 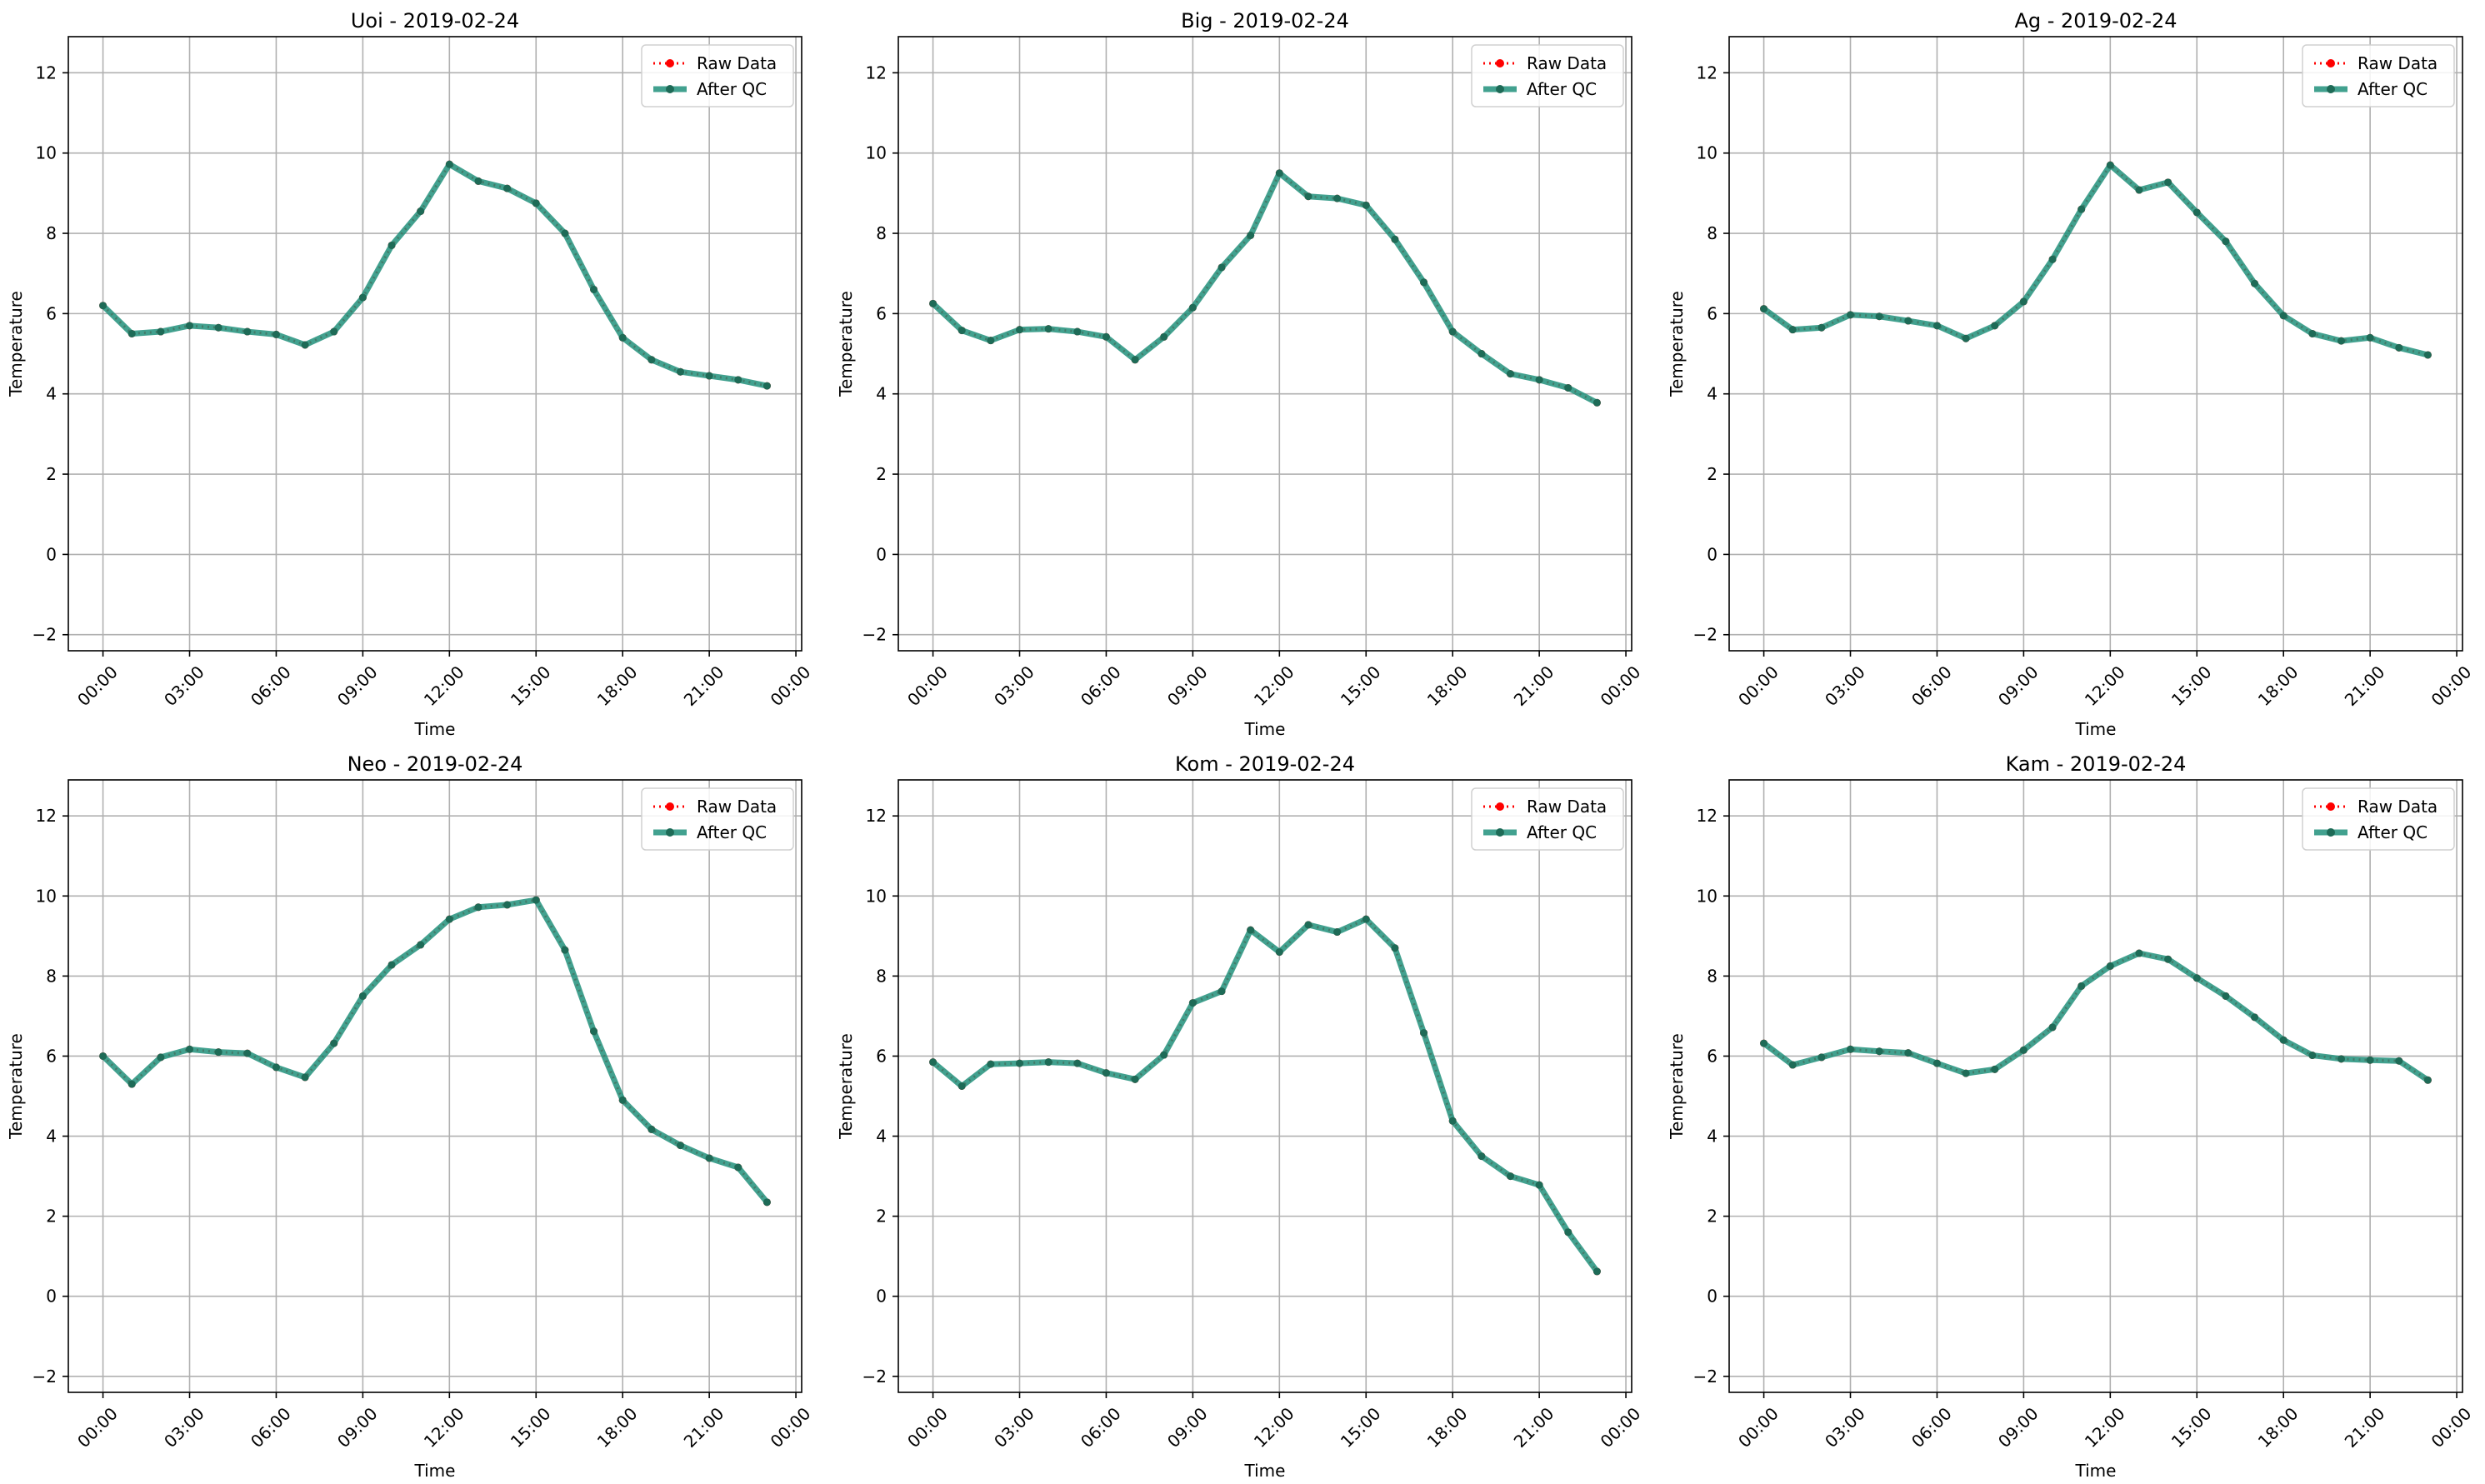 What do you see at coordinates (1621, 686) in the screenshot?
I see `x-tick-label: 00:00` at bounding box center [1621, 686].